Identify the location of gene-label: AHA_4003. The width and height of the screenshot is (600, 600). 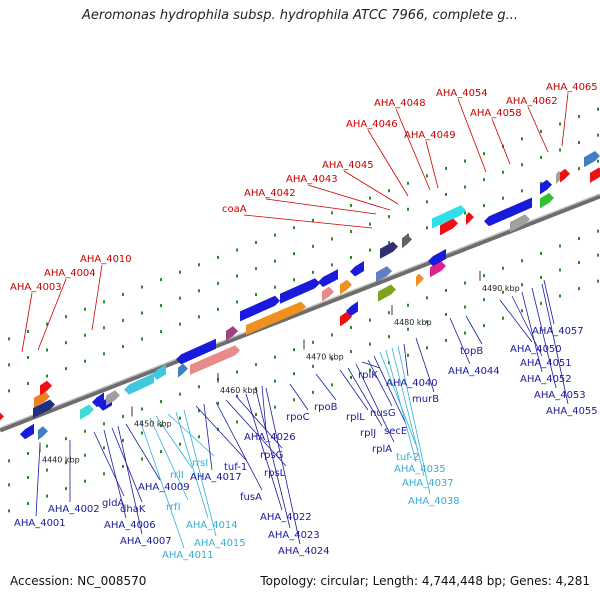
(36, 287).